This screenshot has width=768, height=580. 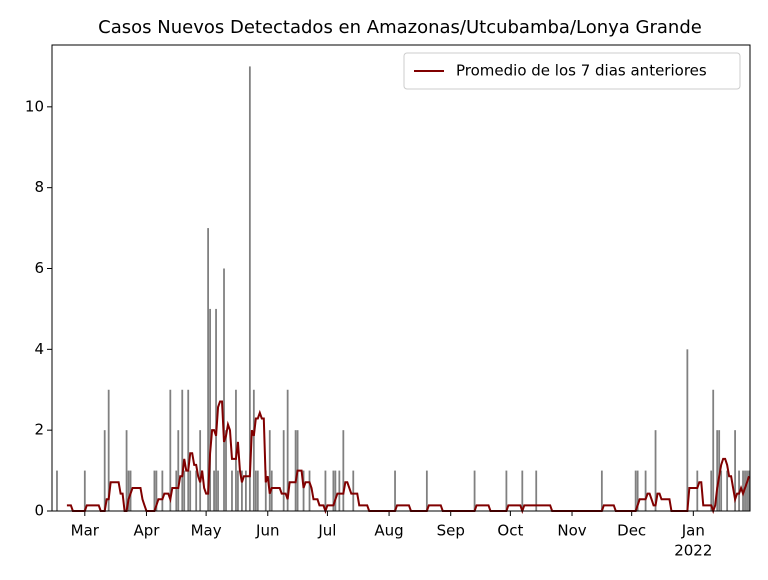 I want to click on x-tick-label: Nov, so click(x=571, y=531).